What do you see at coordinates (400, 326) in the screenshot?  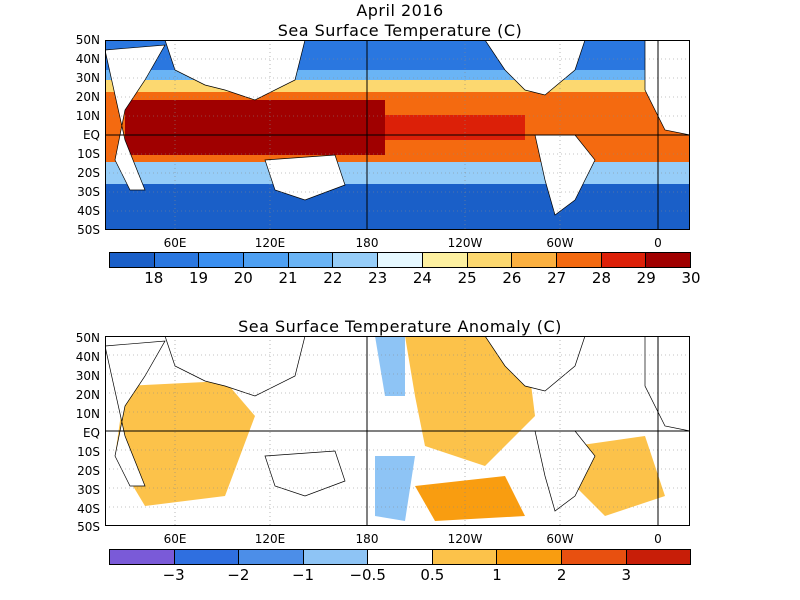 I see `anomaly-map-title: Sea Surface Temperature Anomaly (C)` at bounding box center [400, 326].